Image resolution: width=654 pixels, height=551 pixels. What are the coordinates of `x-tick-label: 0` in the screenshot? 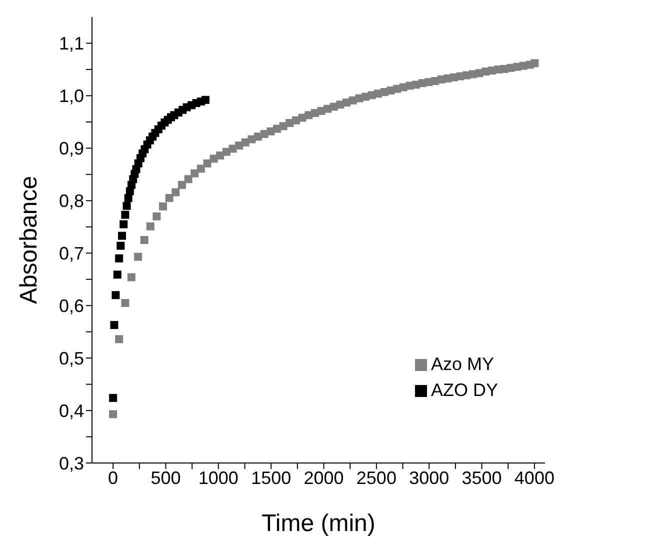 It's located at (113, 478).